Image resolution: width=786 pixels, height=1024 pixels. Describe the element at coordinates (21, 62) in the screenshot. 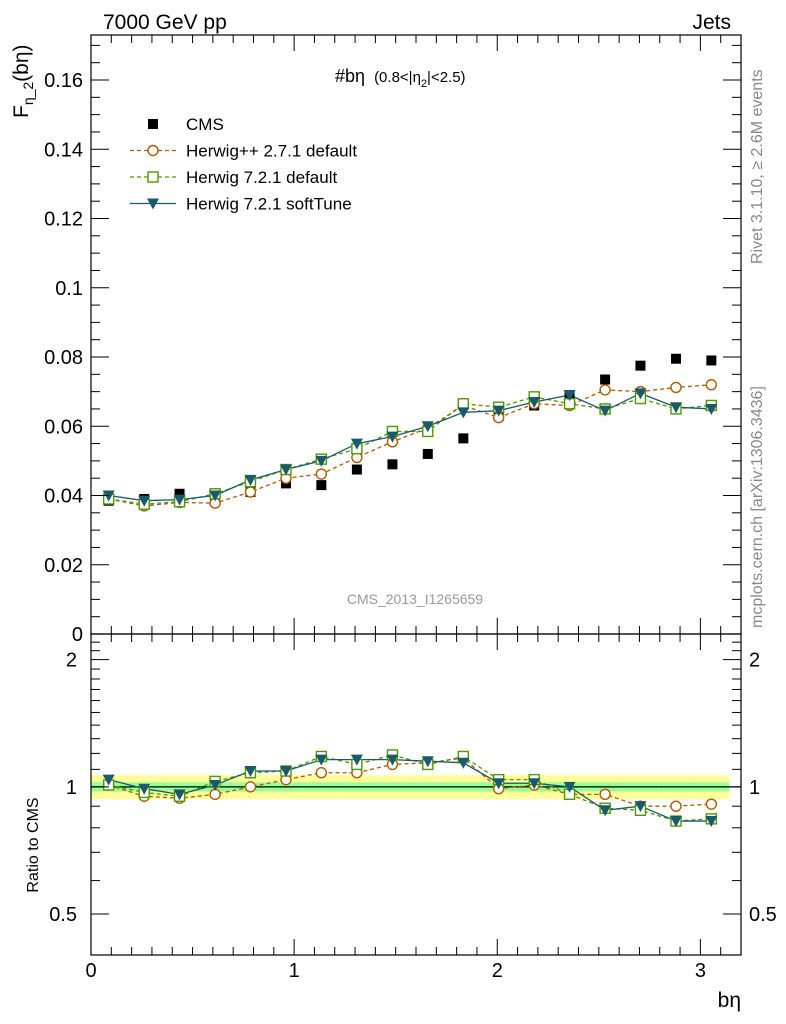

I see `main-ylabel-end: (bη)` at that location.